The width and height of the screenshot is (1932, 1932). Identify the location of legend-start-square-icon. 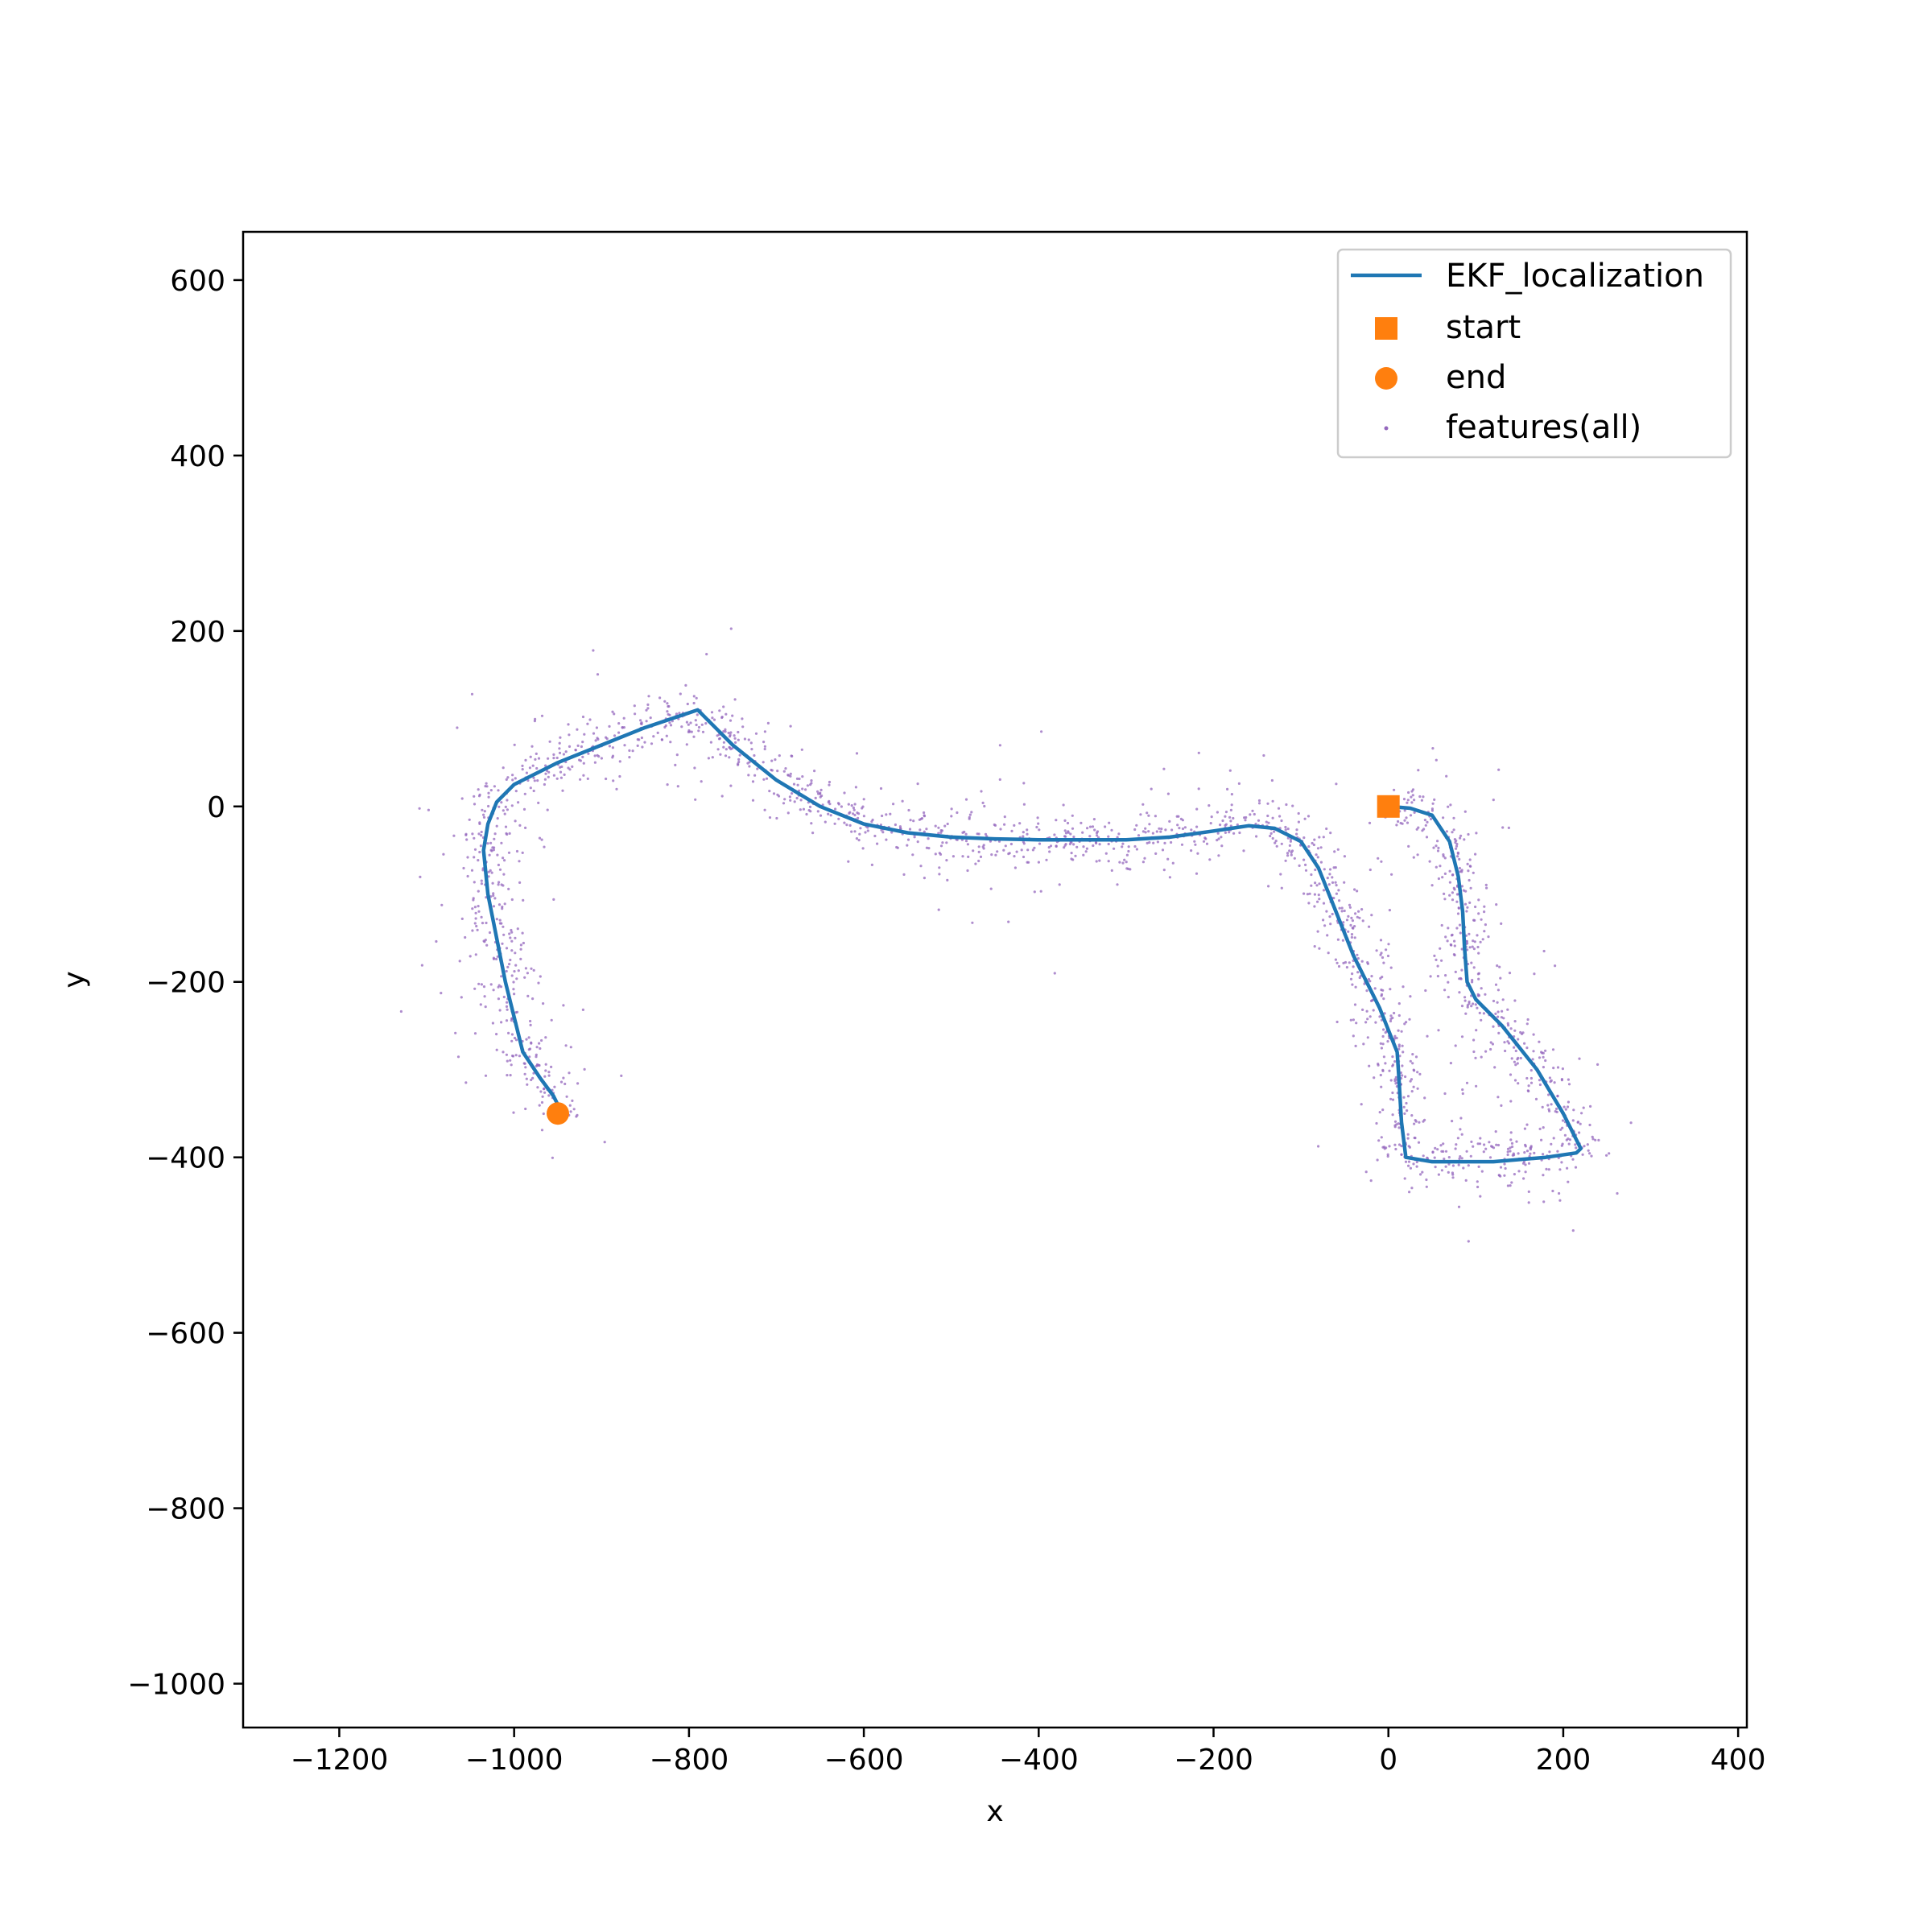
(1386, 328).